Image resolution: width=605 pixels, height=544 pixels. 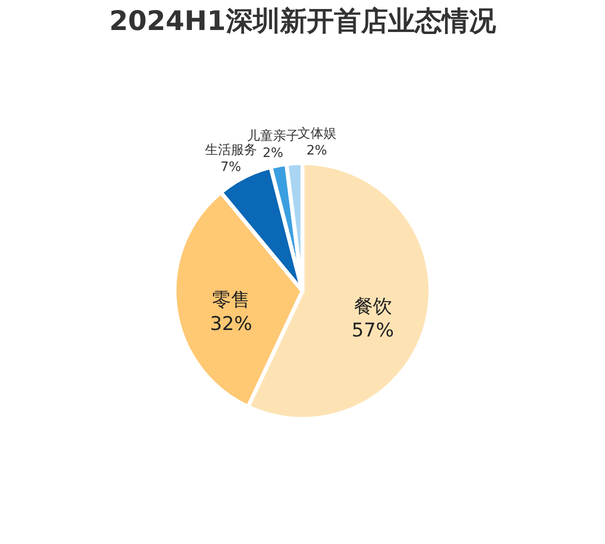 I want to click on slice-label: 生活服务, so click(x=230, y=150).